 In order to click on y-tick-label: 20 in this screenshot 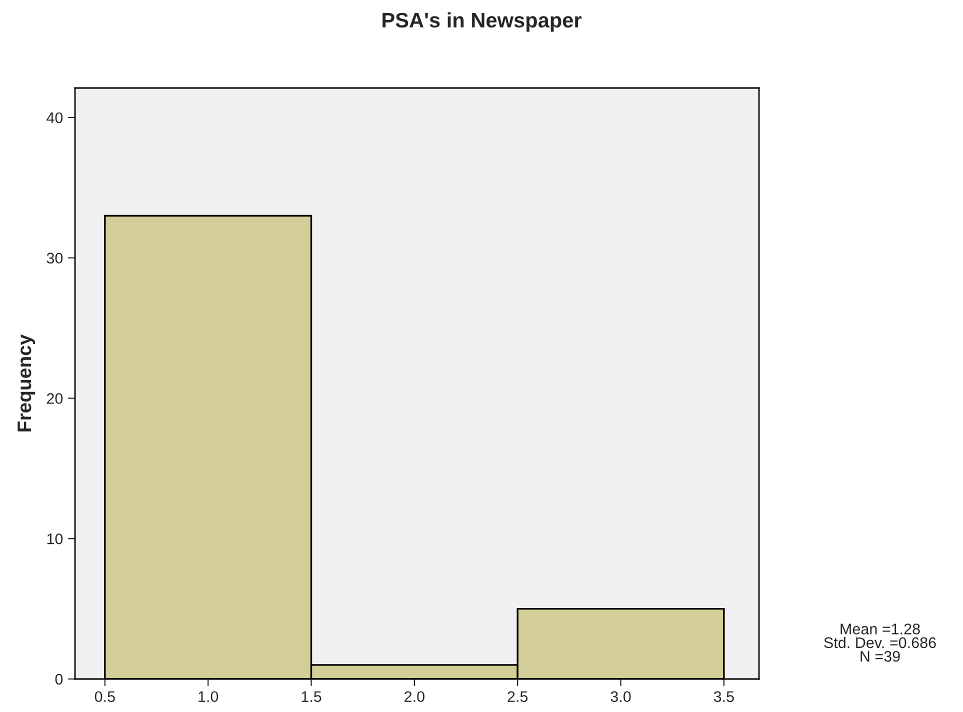, I will do `click(54, 398)`.